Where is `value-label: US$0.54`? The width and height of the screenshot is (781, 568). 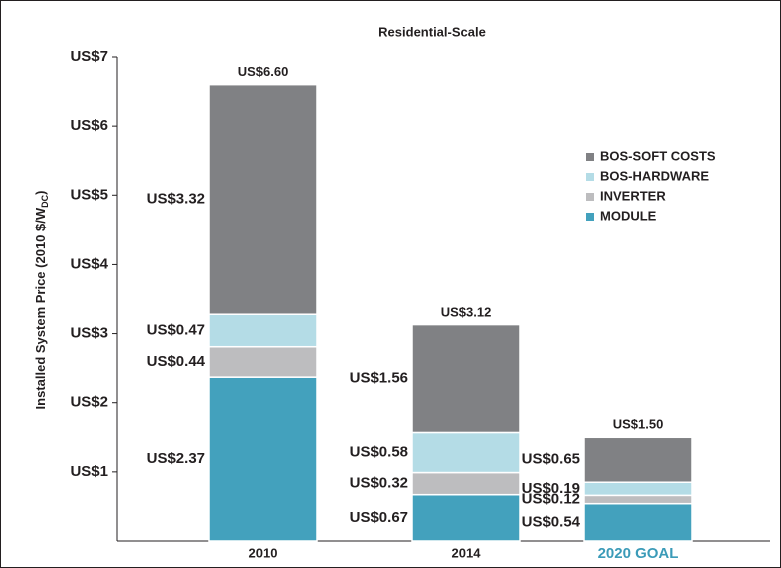 value-label: US$0.54 is located at coordinates (551, 521).